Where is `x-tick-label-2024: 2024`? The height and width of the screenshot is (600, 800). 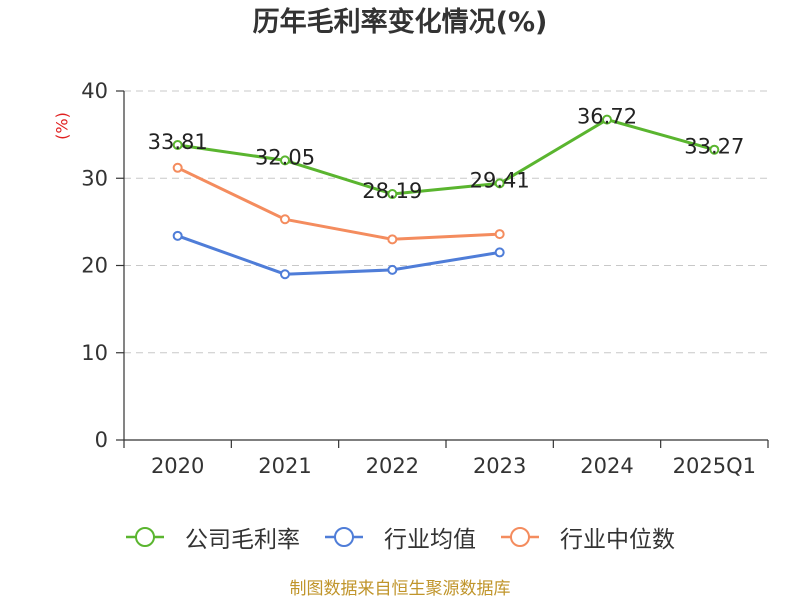
x-tick-label-2024: 2024 is located at coordinates (606, 466).